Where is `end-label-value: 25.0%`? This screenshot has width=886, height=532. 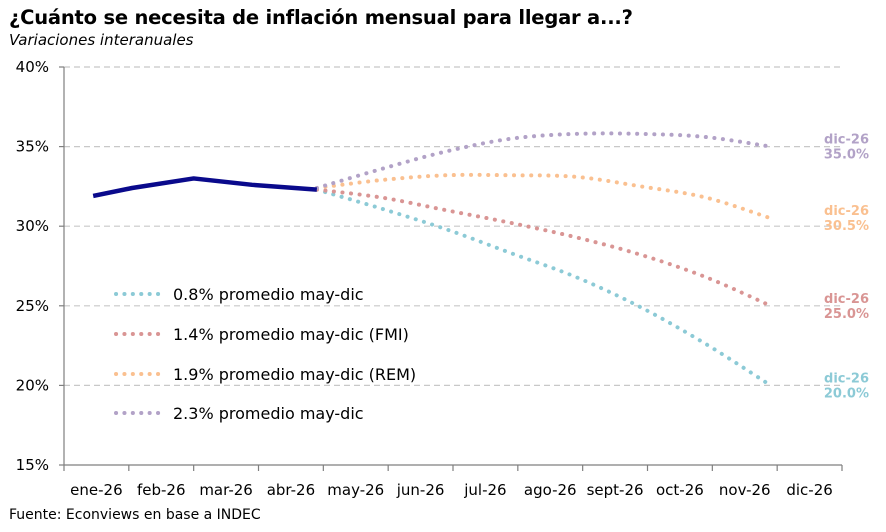 end-label-value: 25.0% is located at coordinates (846, 314).